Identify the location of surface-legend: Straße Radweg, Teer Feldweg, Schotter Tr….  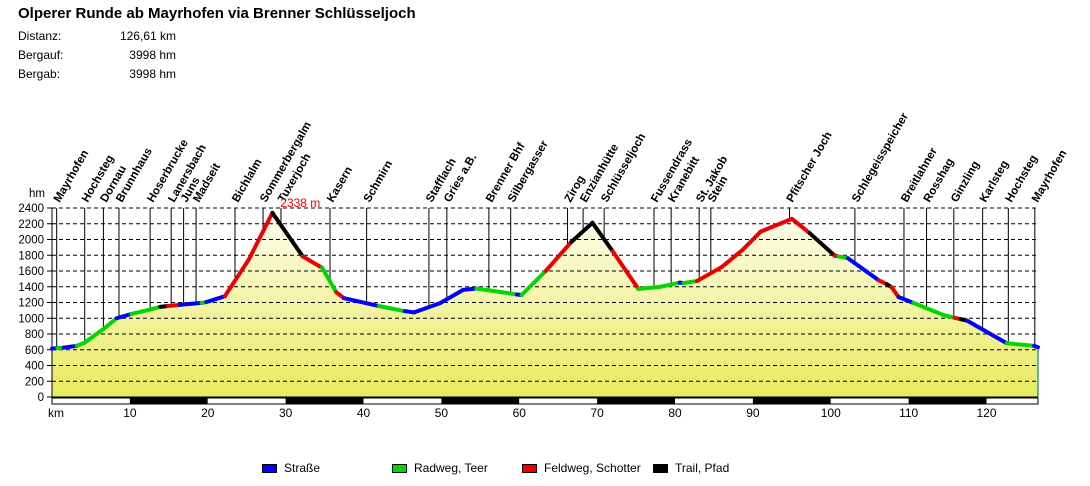
(545, 469).